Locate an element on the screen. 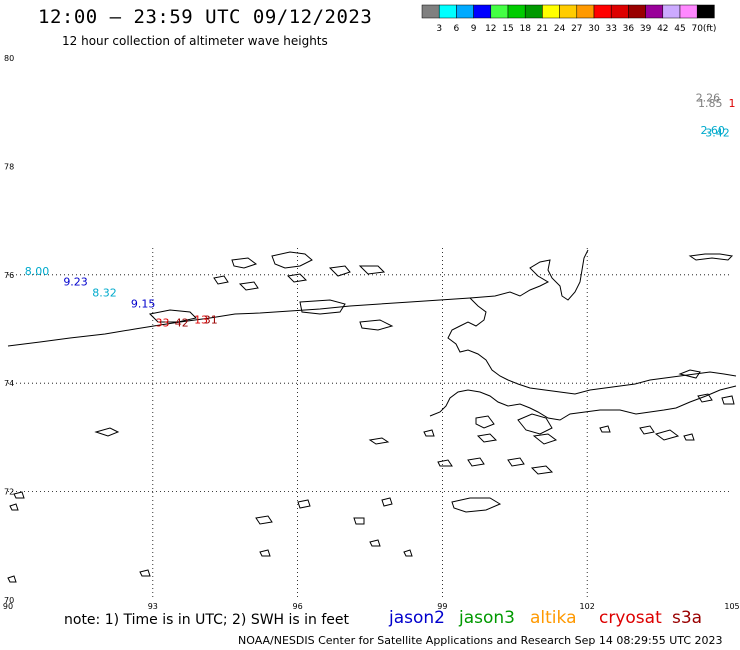 This screenshot has width=740, height=650. swh-value-label: 8.00 is located at coordinates (37, 271).